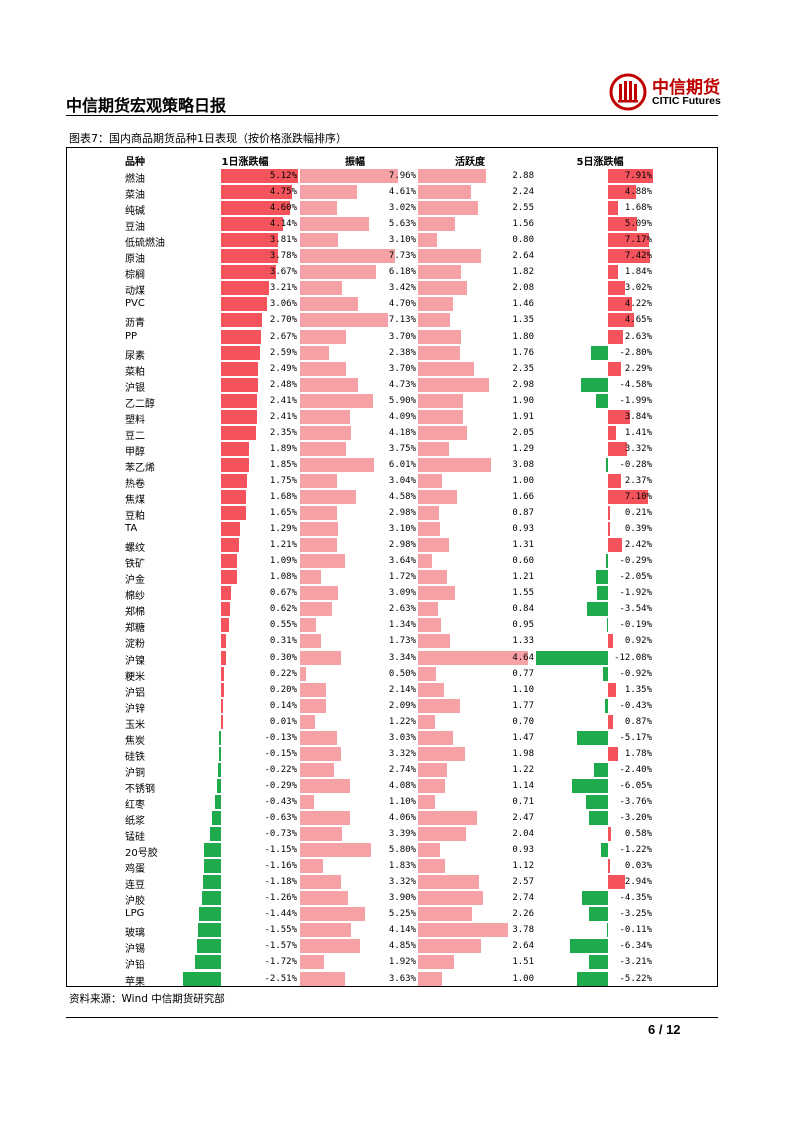 The width and height of the screenshot is (793, 1122). Describe the element at coordinates (135, 517) in the screenshot. I see `commodity-name: 豆粕` at that location.